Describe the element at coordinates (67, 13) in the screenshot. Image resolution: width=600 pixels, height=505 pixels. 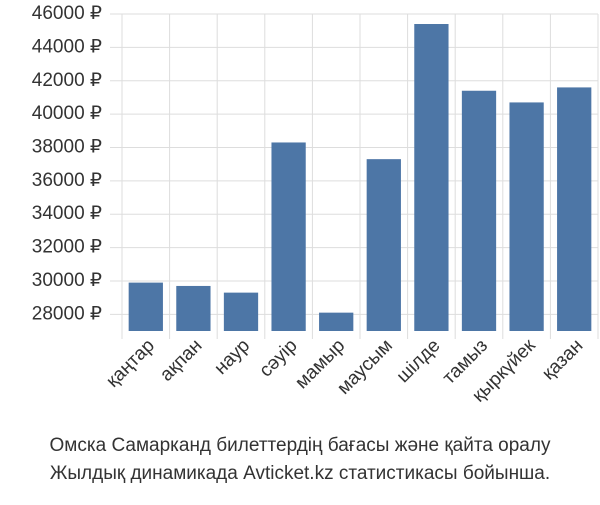
I see `y-tick-label: 46000 ₽` at that location.